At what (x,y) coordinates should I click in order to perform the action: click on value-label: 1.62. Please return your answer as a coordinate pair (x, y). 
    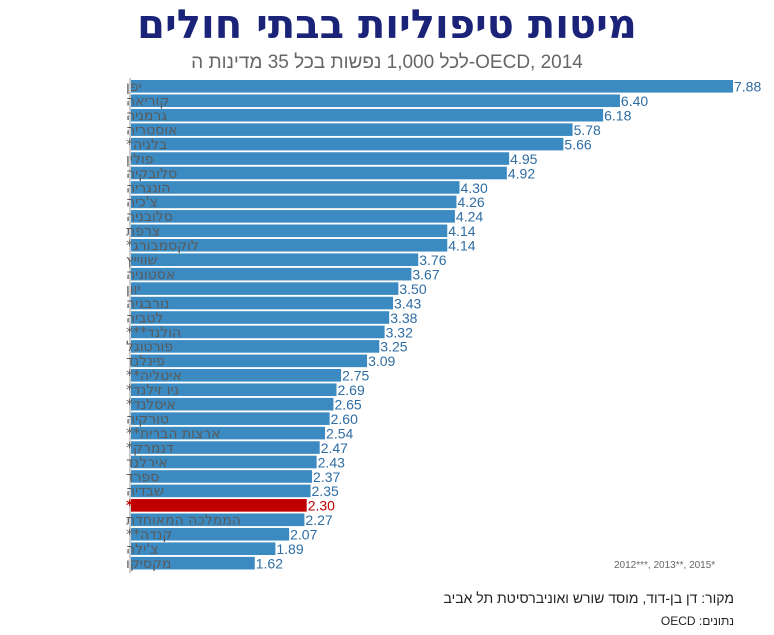
    Looking at the image, I should click on (269, 563).